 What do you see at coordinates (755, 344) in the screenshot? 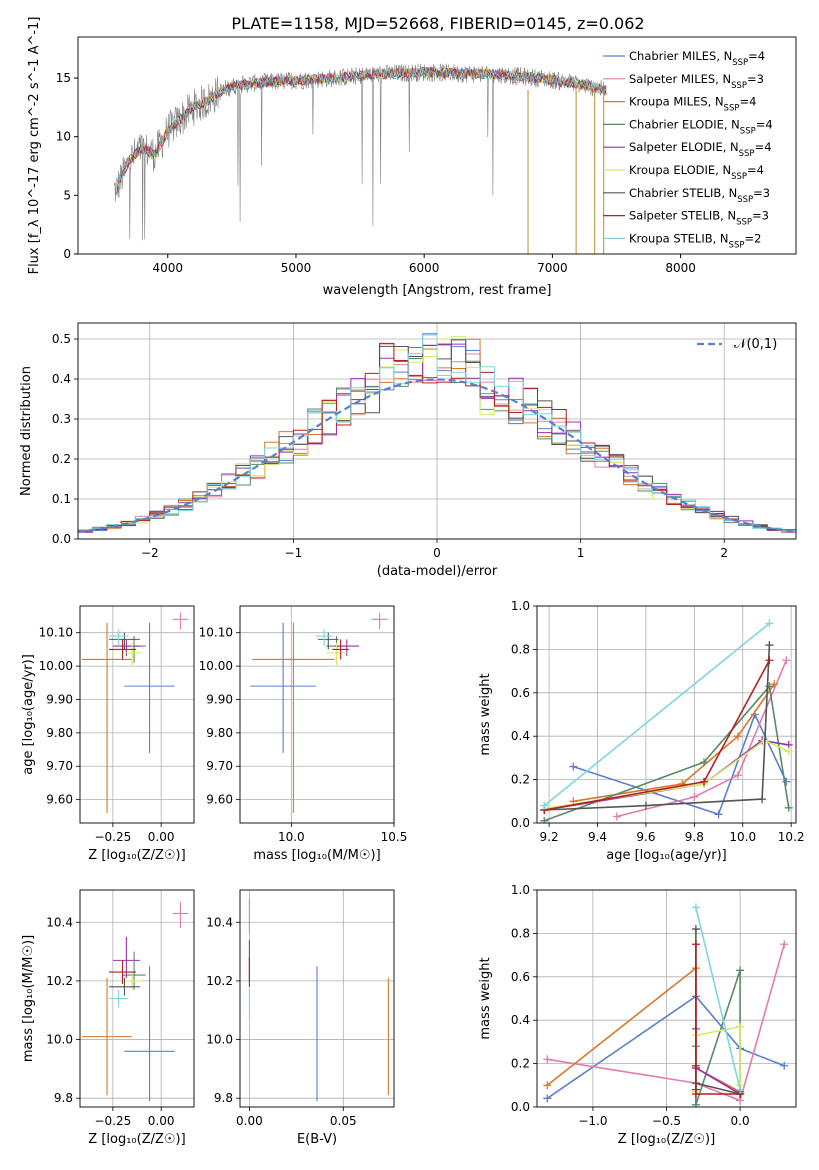
I see `legend-label: 𝒩(0,1)` at bounding box center [755, 344].